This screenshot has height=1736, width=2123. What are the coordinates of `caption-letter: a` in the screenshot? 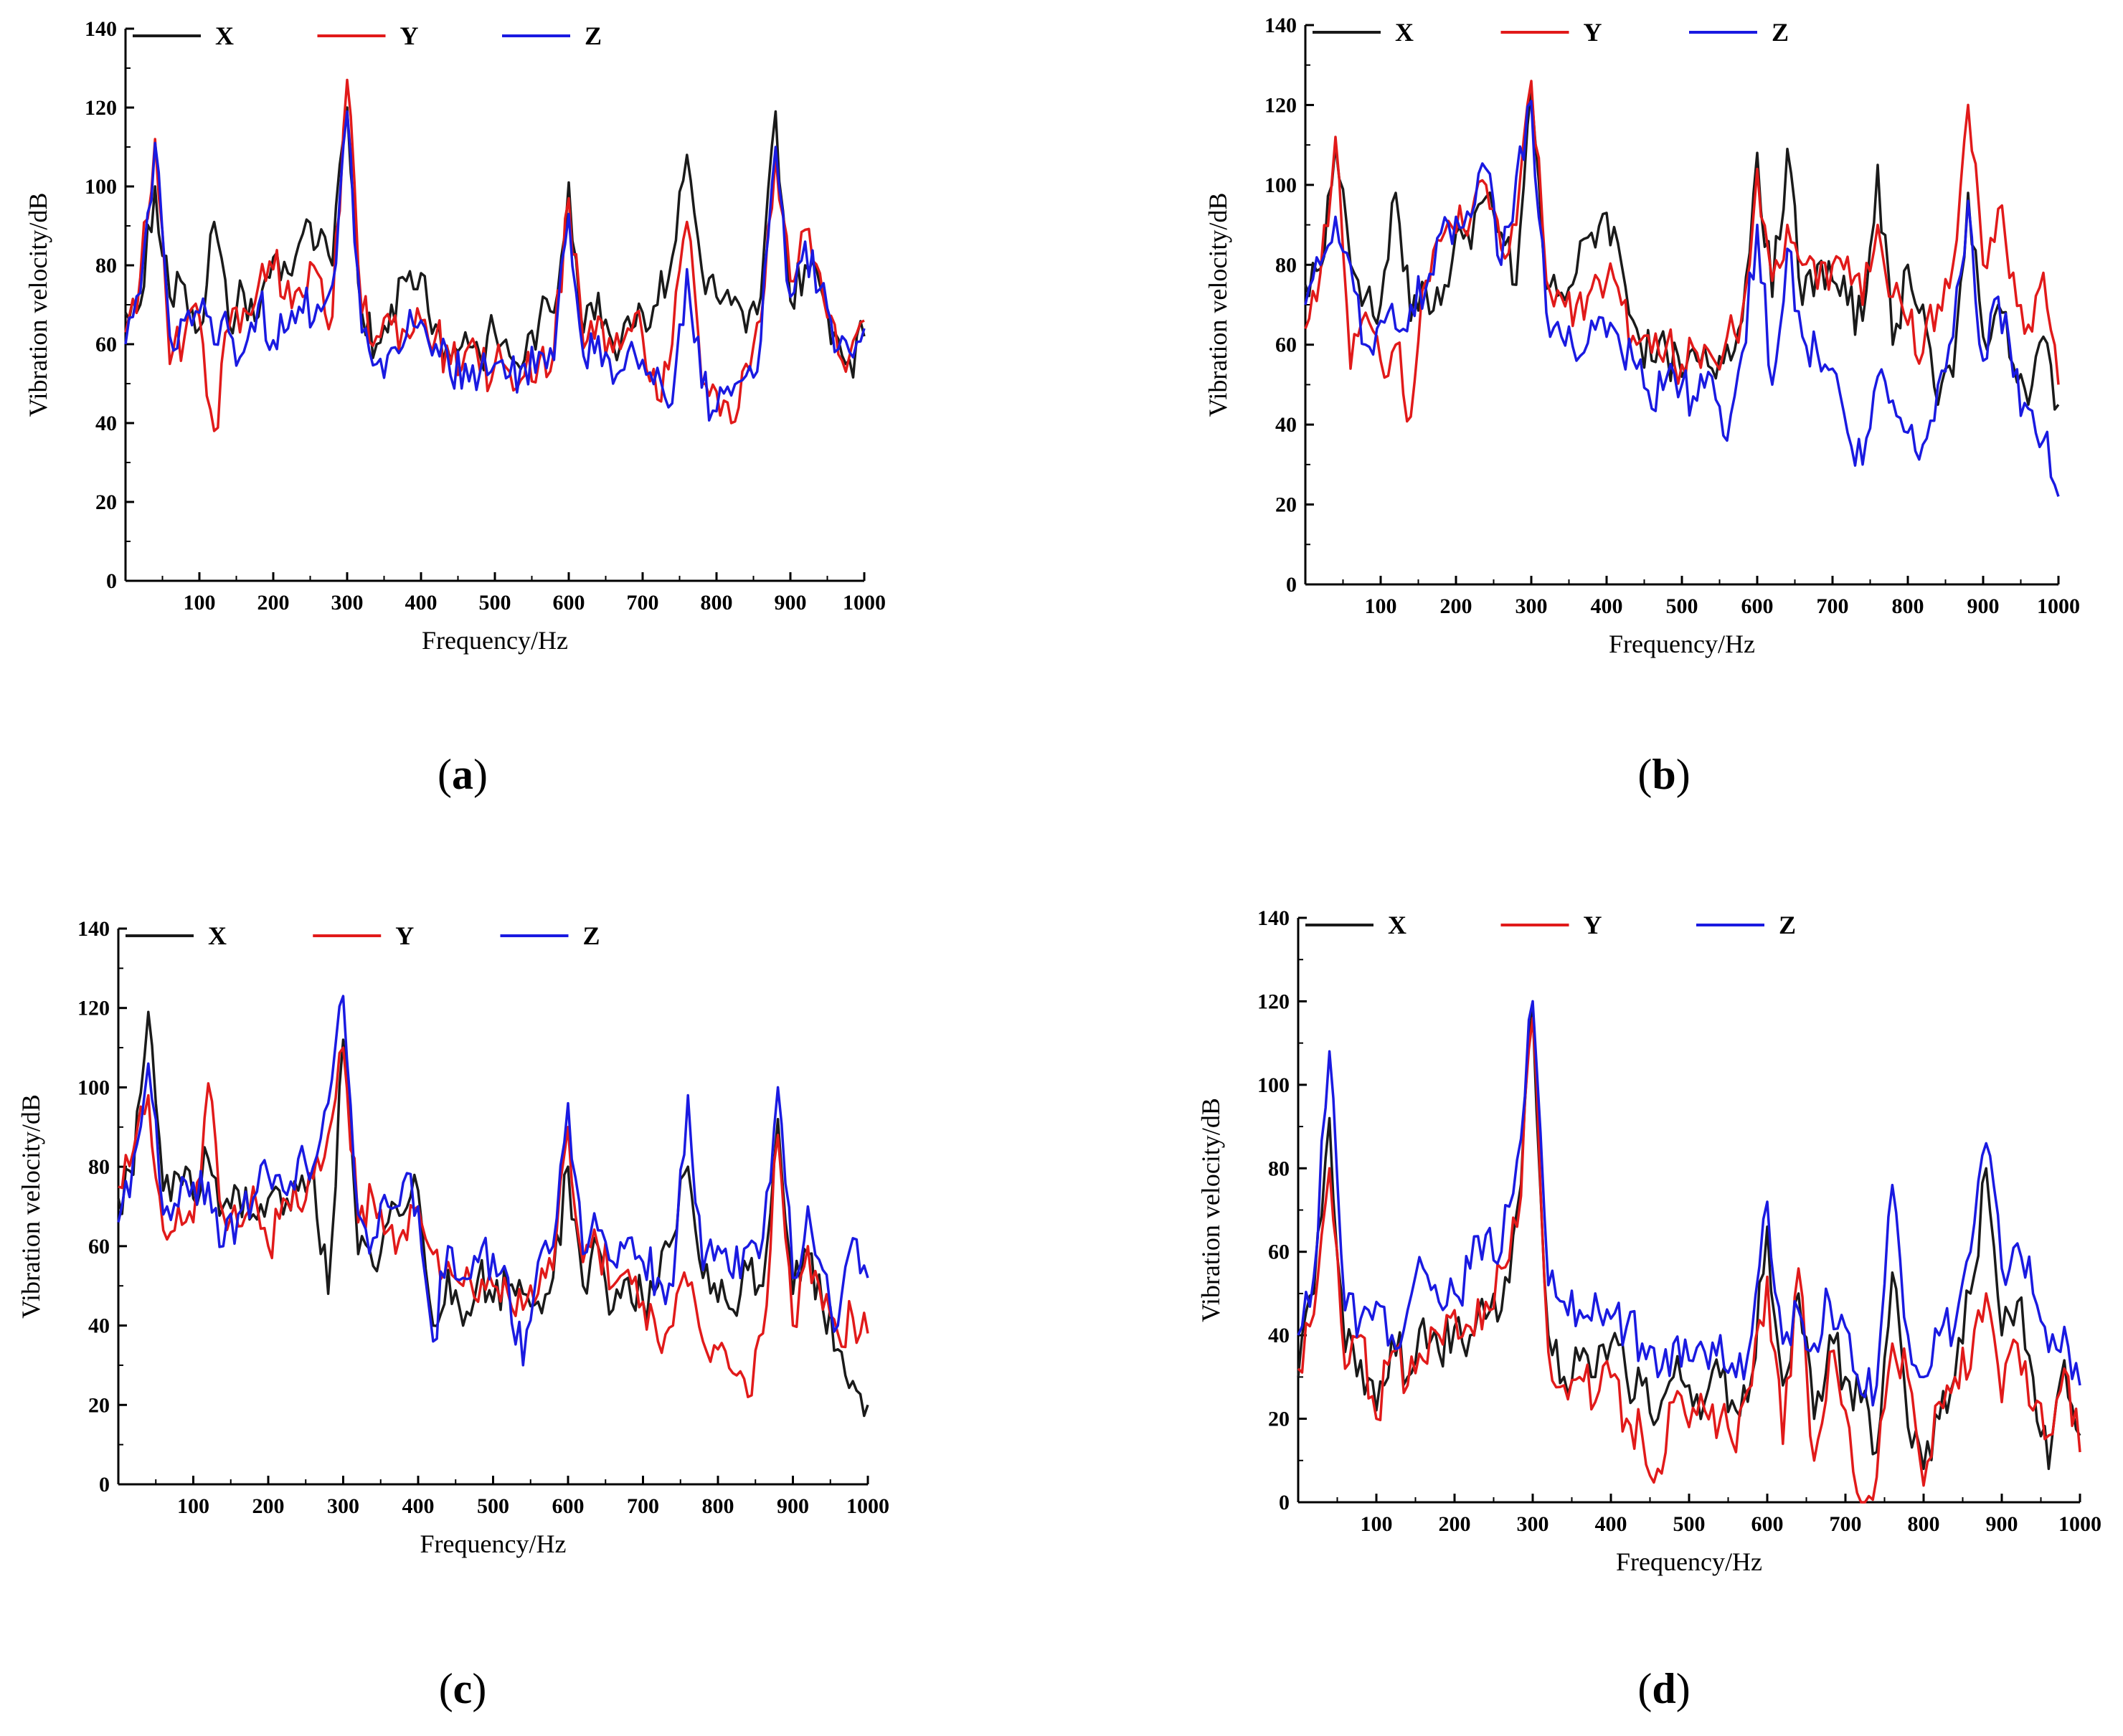 It's located at (462, 775).